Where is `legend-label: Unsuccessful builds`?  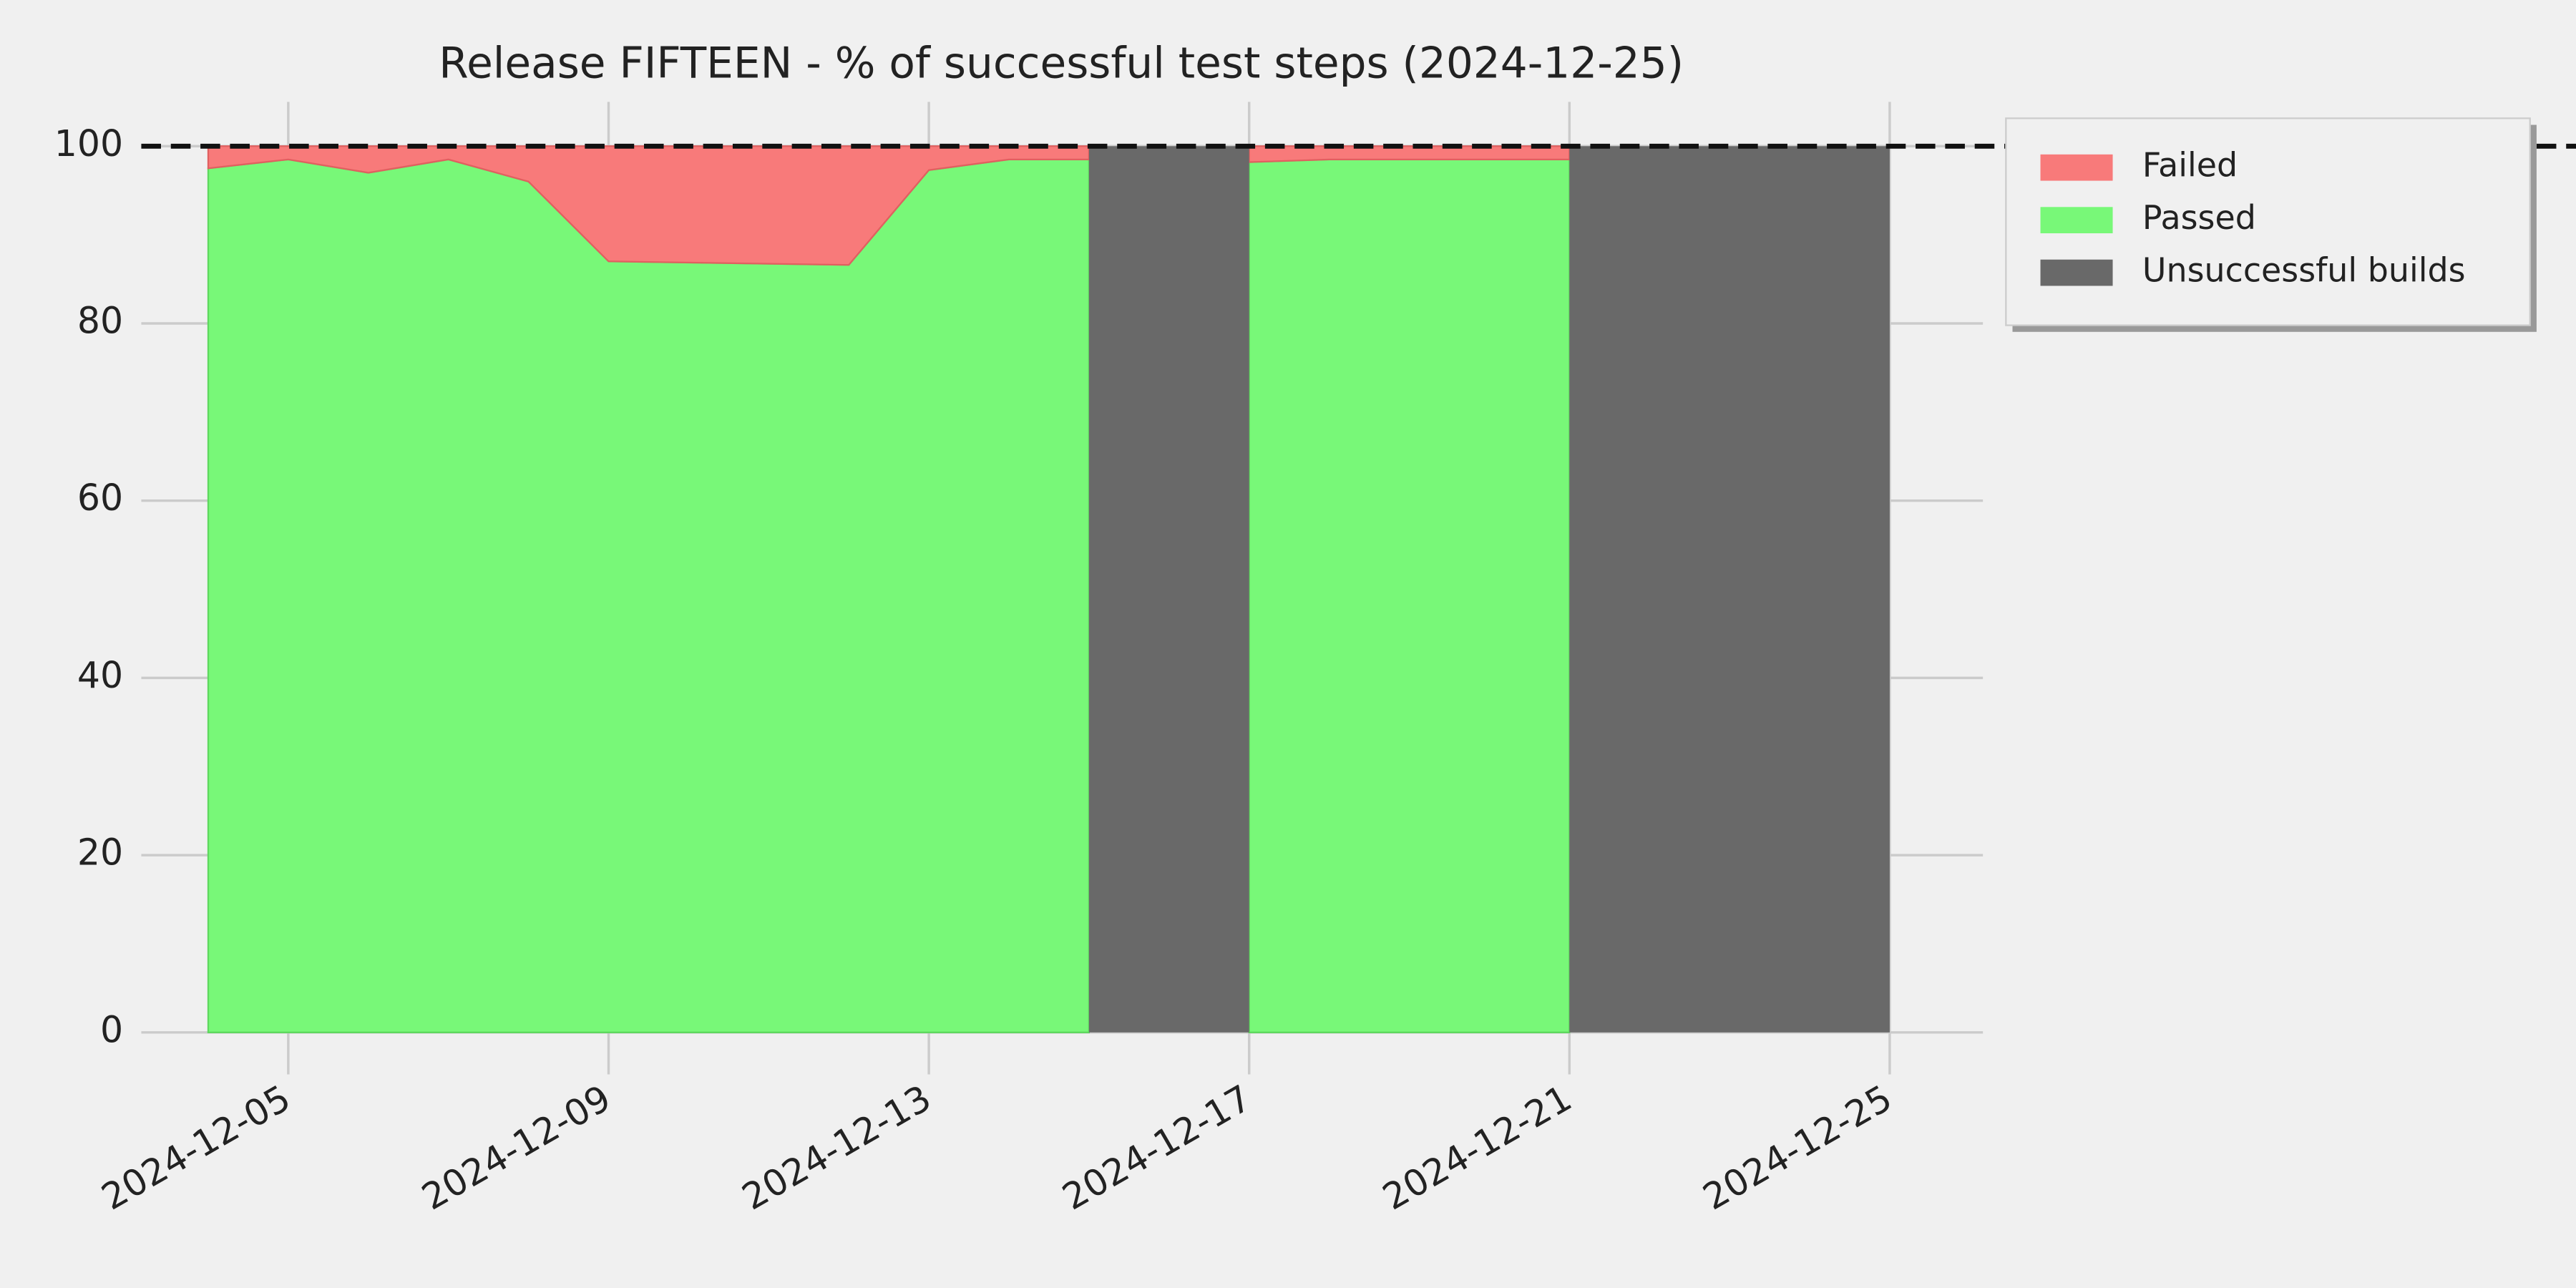 legend-label: Unsuccessful builds is located at coordinates (2304, 270).